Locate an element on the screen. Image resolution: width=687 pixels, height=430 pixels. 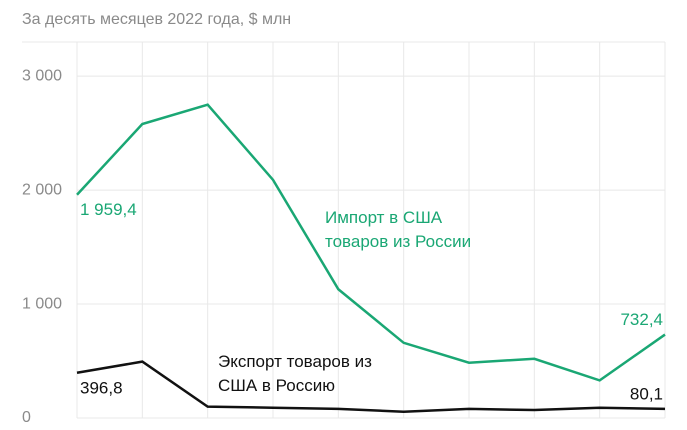
value-label: 396,8 is located at coordinates (101, 387).